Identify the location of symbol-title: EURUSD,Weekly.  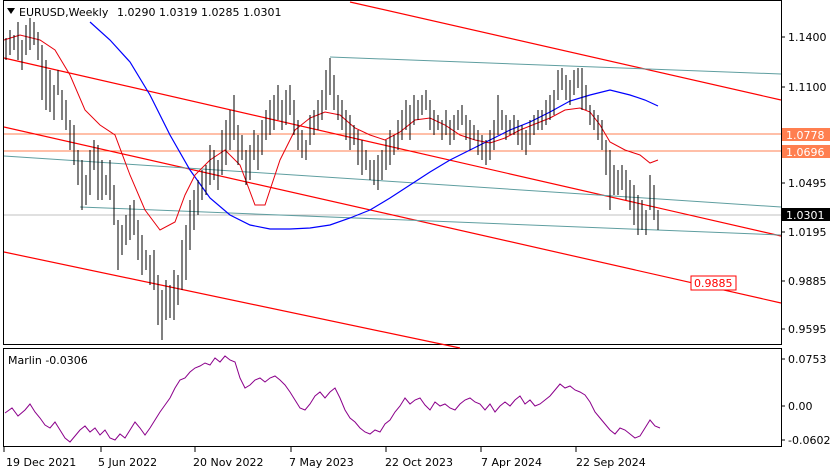
(64, 12).